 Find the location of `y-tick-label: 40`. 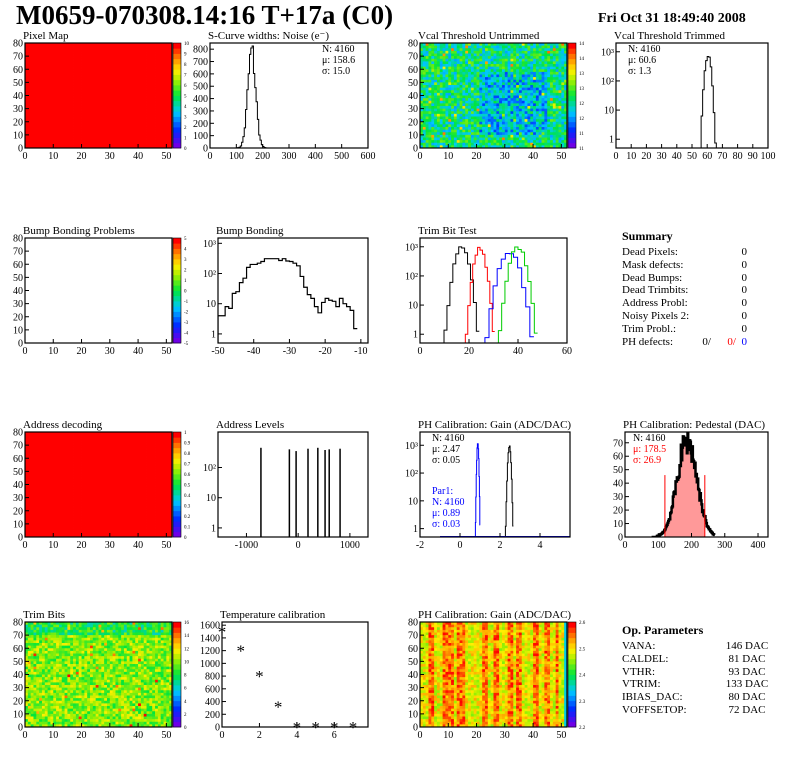

y-tick-label: 40 is located at coordinates (18, 96).